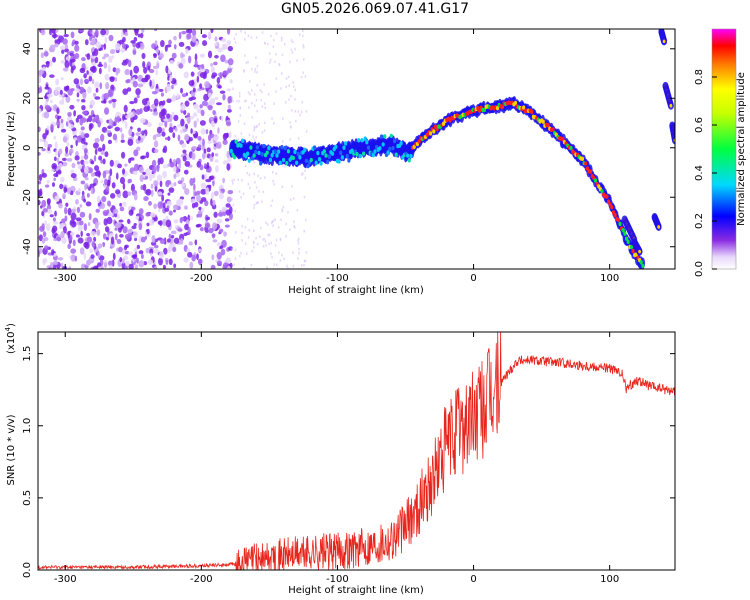 The width and height of the screenshot is (750, 600). Describe the element at coordinates (27, 98) in the screenshot. I see `spectrogram-y-tick-label: 20` at that location.